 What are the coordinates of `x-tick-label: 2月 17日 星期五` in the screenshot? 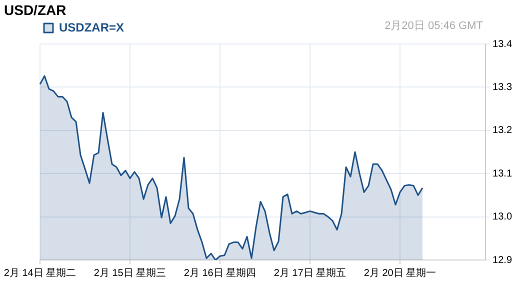 It's located at (310, 272).